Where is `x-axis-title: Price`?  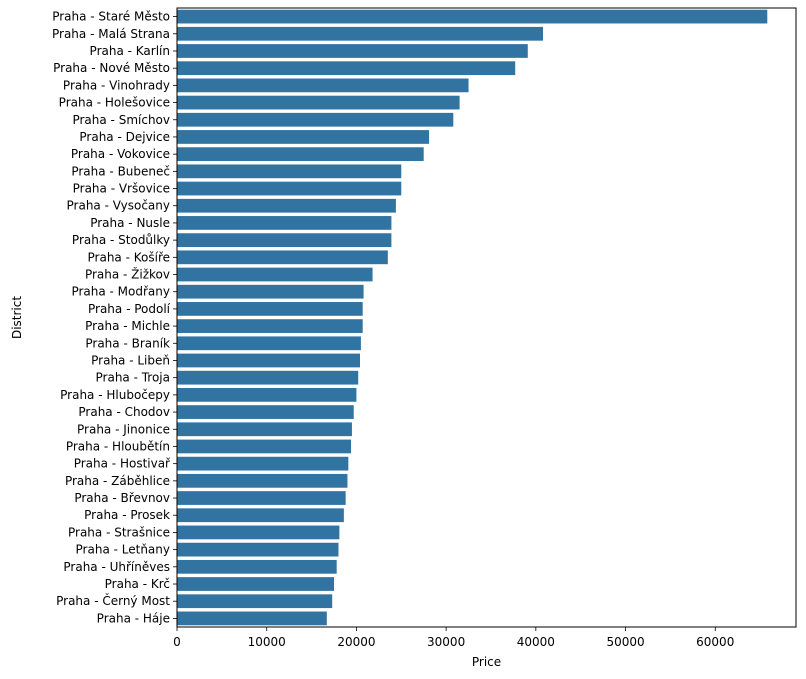
x-axis-title: Price is located at coordinates (486, 662).